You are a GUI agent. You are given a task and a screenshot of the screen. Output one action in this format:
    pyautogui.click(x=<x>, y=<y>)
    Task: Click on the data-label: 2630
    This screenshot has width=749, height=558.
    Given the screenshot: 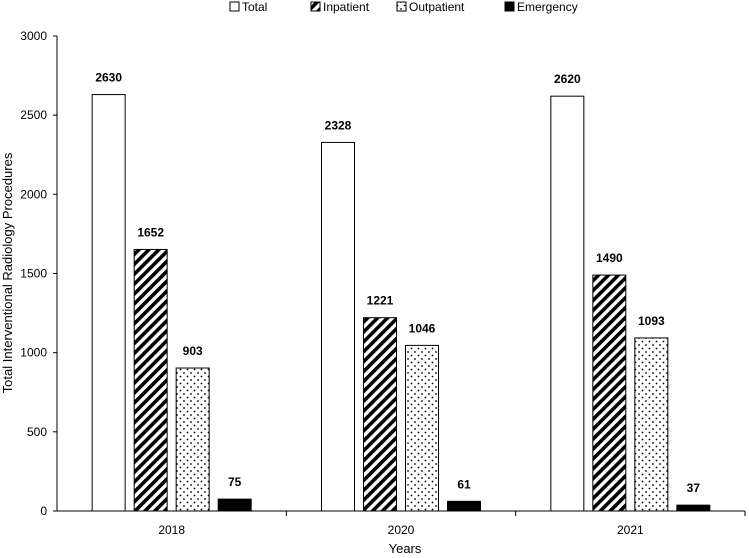 What is the action you would take?
    pyautogui.click(x=108, y=78)
    